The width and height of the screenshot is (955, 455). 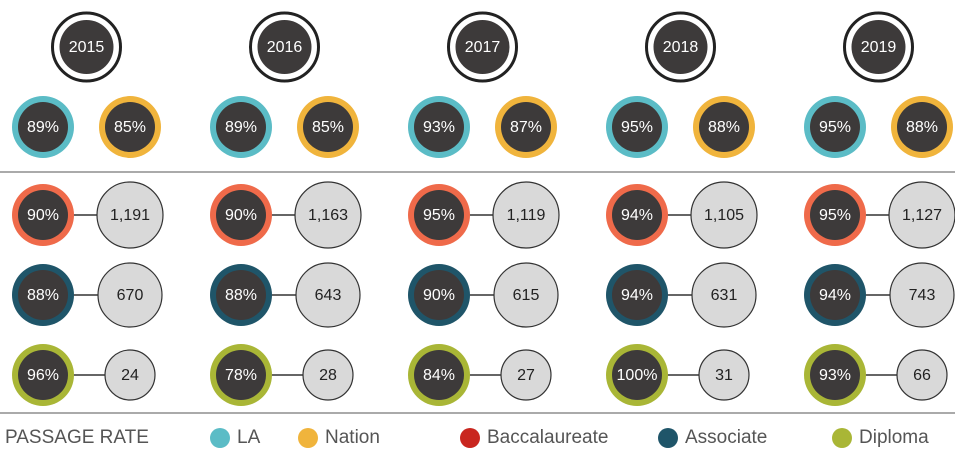 What do you see at coordinates (547, 437) in the screenshot?
I see `legend-label: Baccalaureate` at bounding box center [547, 437].